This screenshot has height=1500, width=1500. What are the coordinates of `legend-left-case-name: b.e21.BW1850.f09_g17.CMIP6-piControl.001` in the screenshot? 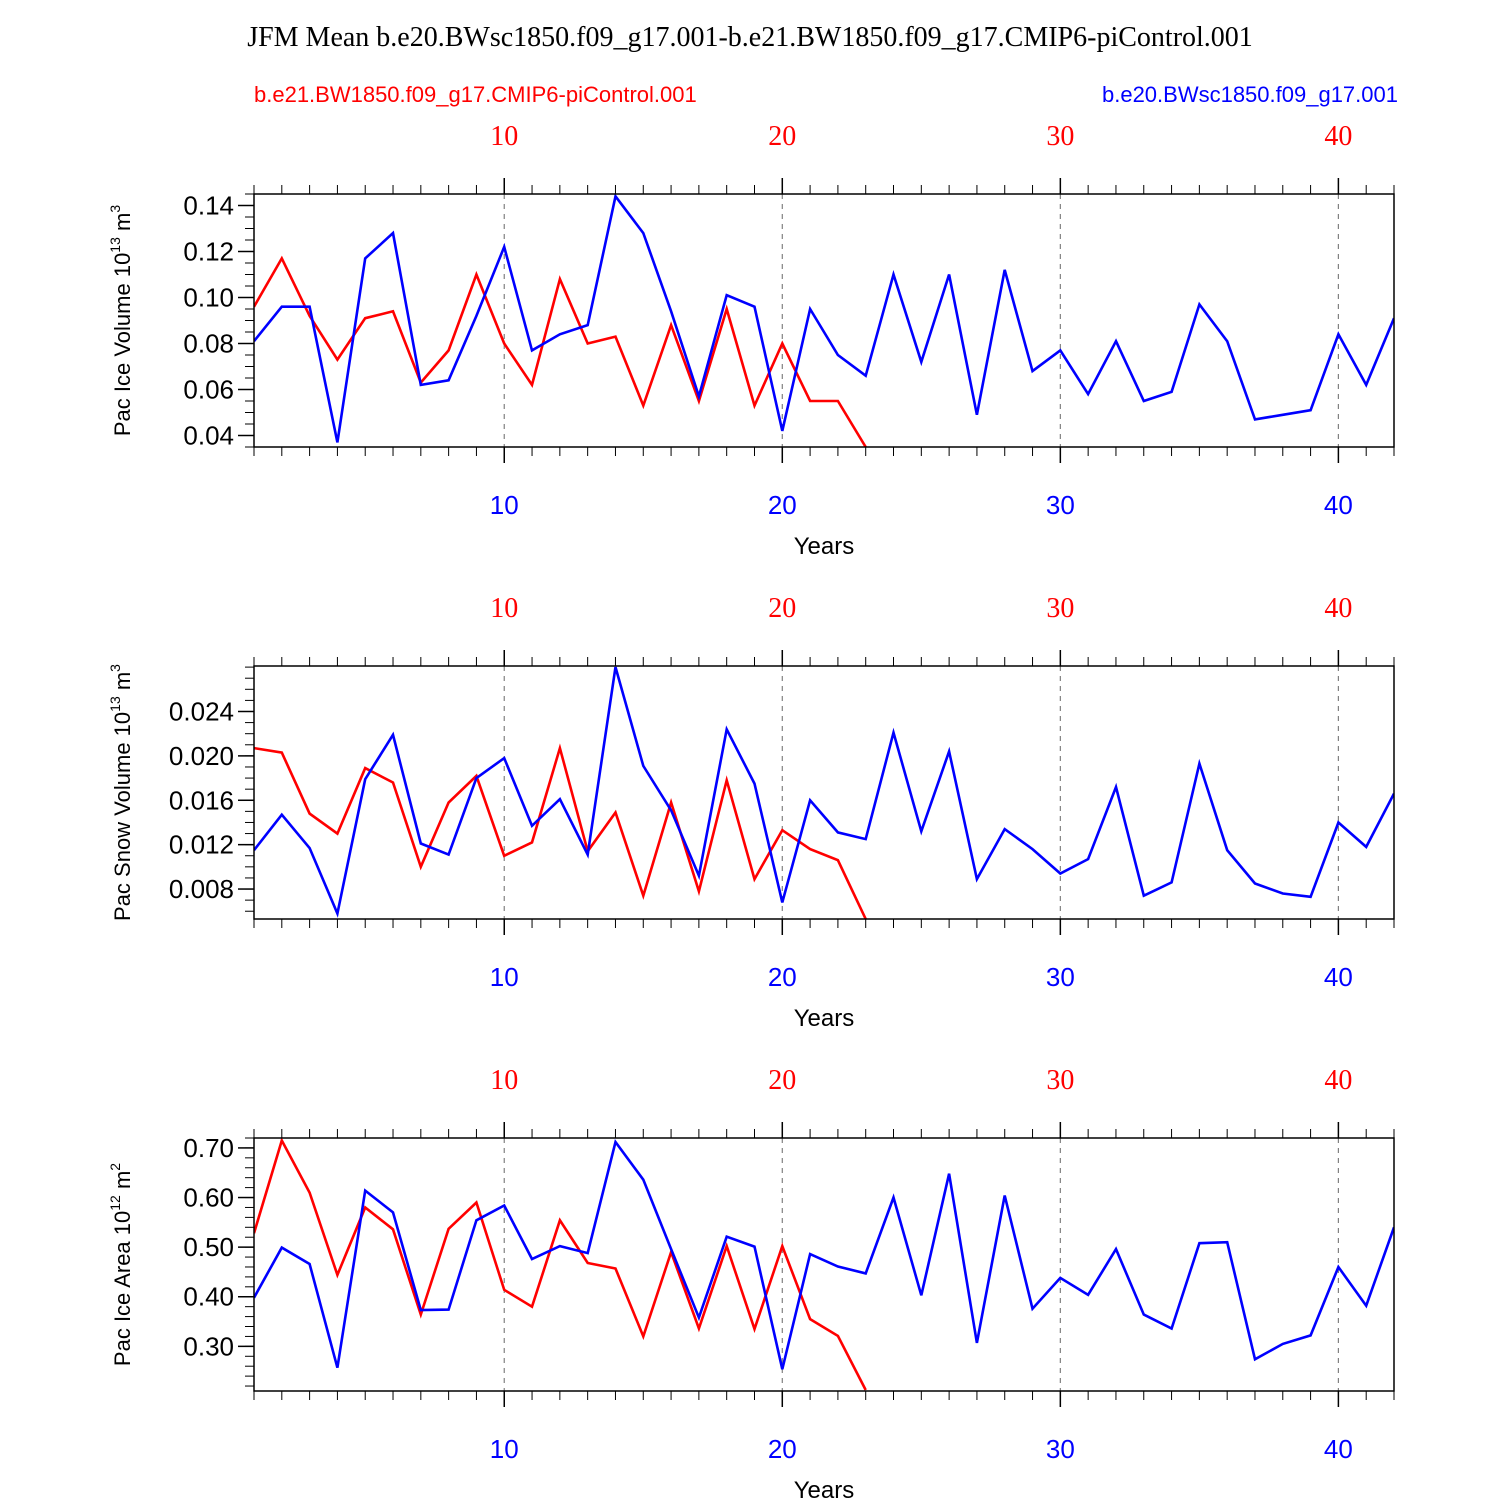 It's located at (475, 94).